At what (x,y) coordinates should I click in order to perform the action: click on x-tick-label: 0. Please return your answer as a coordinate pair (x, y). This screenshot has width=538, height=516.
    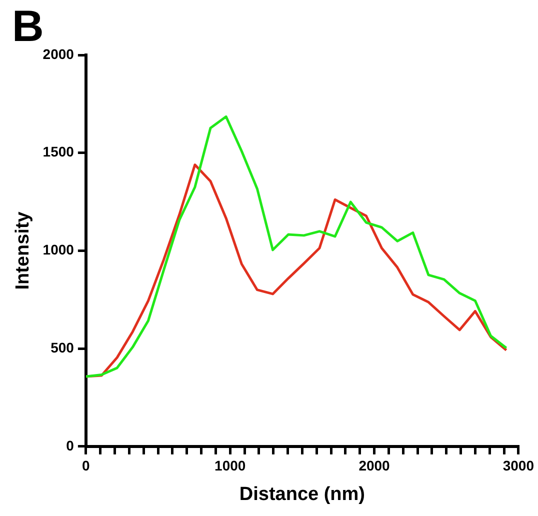
    Looking at the image, I should click on (86, 466).